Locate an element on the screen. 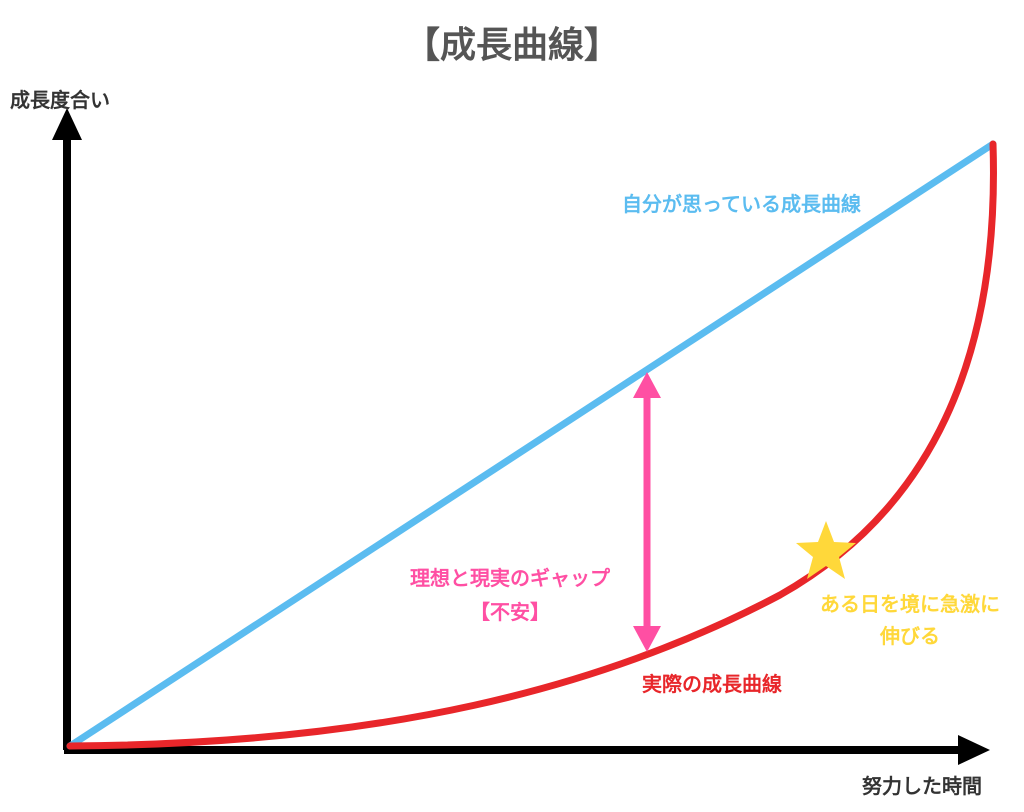  gap-arrow is located at coordinates (647, 512).